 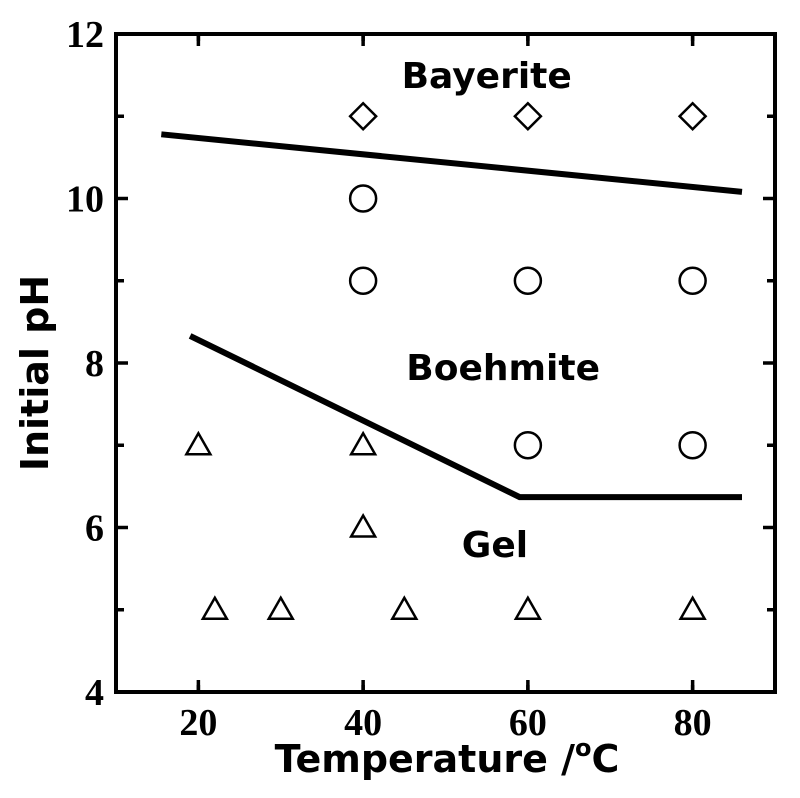 What do you see at coordinates (94, 529) in the screenshot?
I see `y-tick-label: 6` at bounding box center [94, 529].